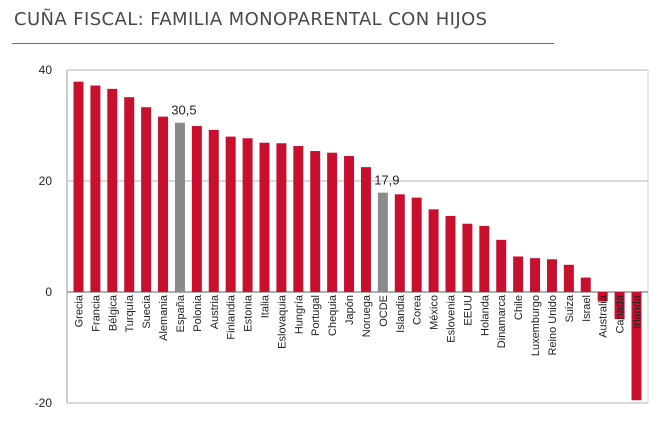 This screenshot has width=667, height=421. What do you see at coordinates (349, 224) in the screenshot?
I see `bar-japón` at bounding box center [349, 224].